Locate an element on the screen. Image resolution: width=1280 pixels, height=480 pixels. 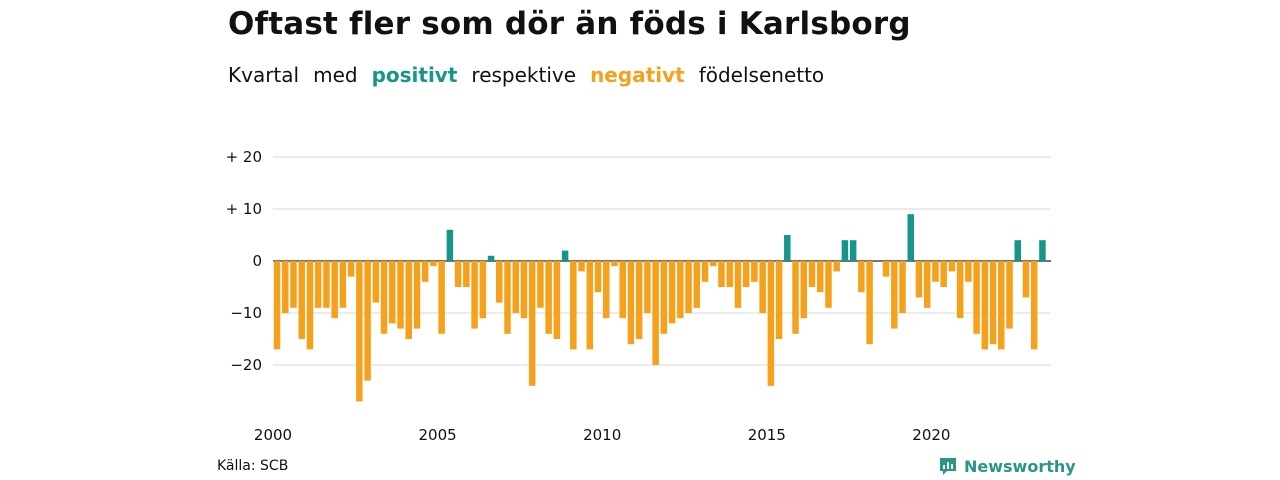
x-tick-label: 2005 is located at coordinates (438, 435).